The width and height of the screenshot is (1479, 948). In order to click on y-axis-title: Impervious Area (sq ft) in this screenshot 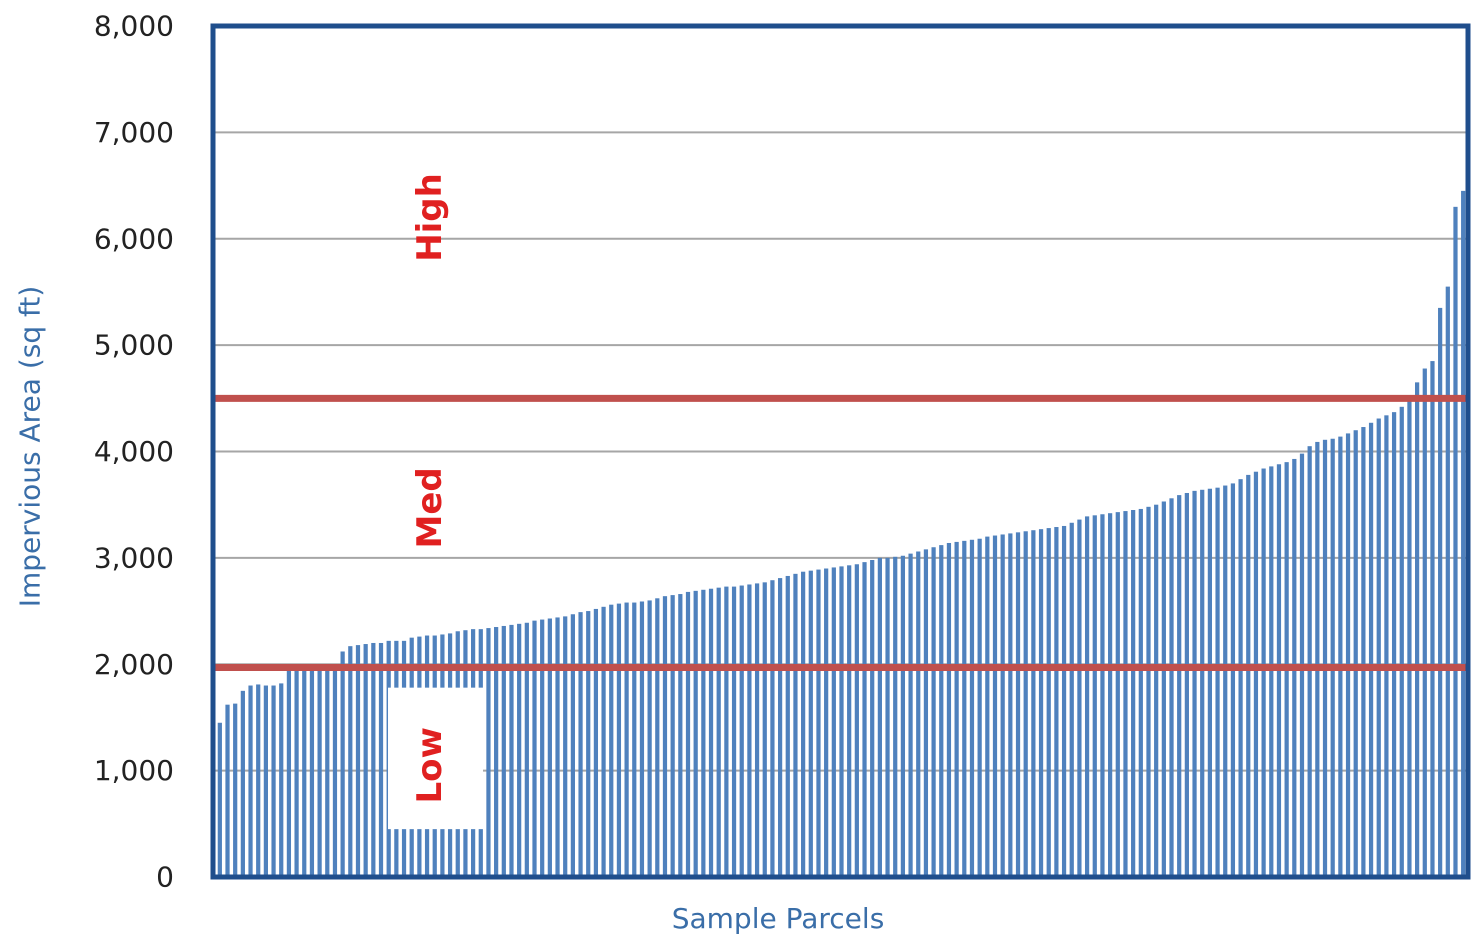, I will do `click(30, 447)`.